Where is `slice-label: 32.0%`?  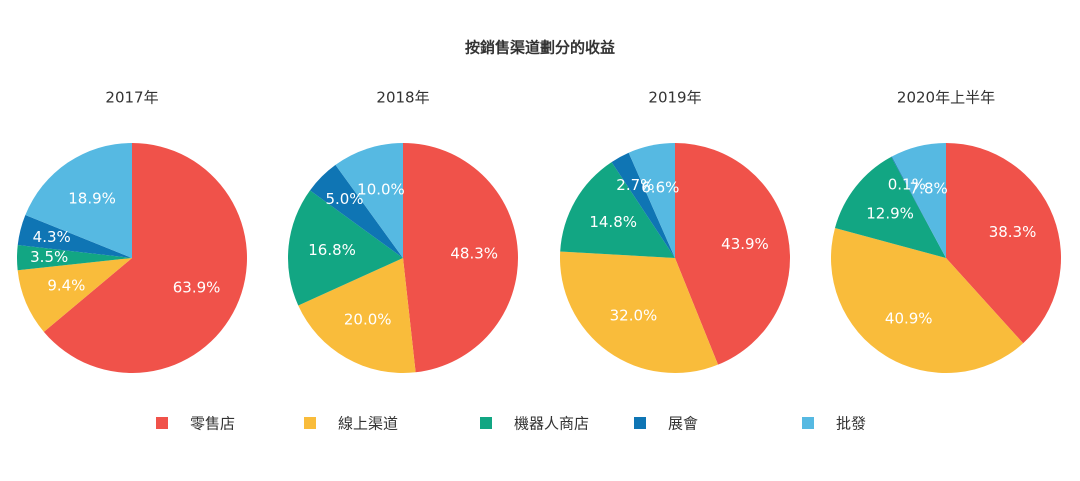 slice-label: 32.0% is located at coordinates (634, 315).